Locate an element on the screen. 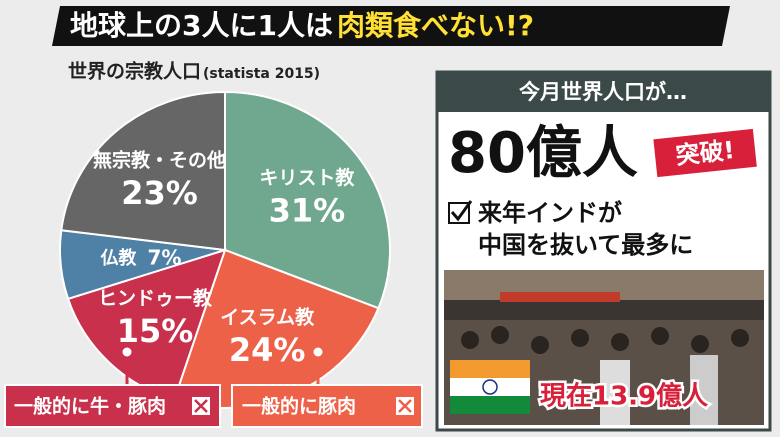 This screenshot has width=780, height=441. slice-label: イスラム教 is located at coordinates (267, 316).